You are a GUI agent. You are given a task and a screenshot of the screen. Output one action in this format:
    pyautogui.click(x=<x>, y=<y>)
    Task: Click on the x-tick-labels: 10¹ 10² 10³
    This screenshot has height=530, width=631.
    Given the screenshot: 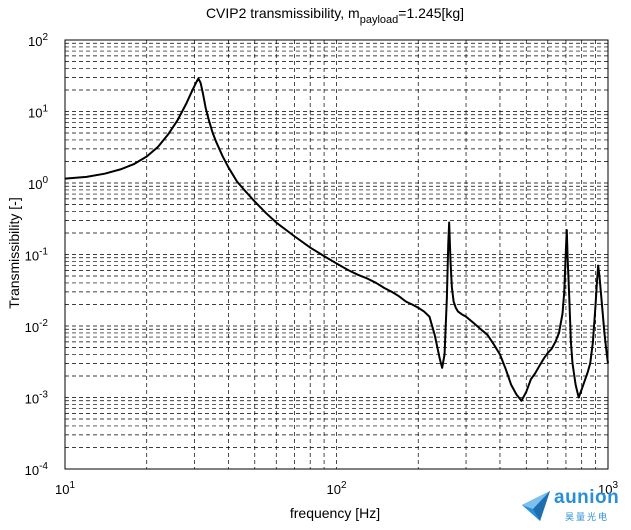 What is the action you would take?
    pyautogui.click(x=336, y=488)
    